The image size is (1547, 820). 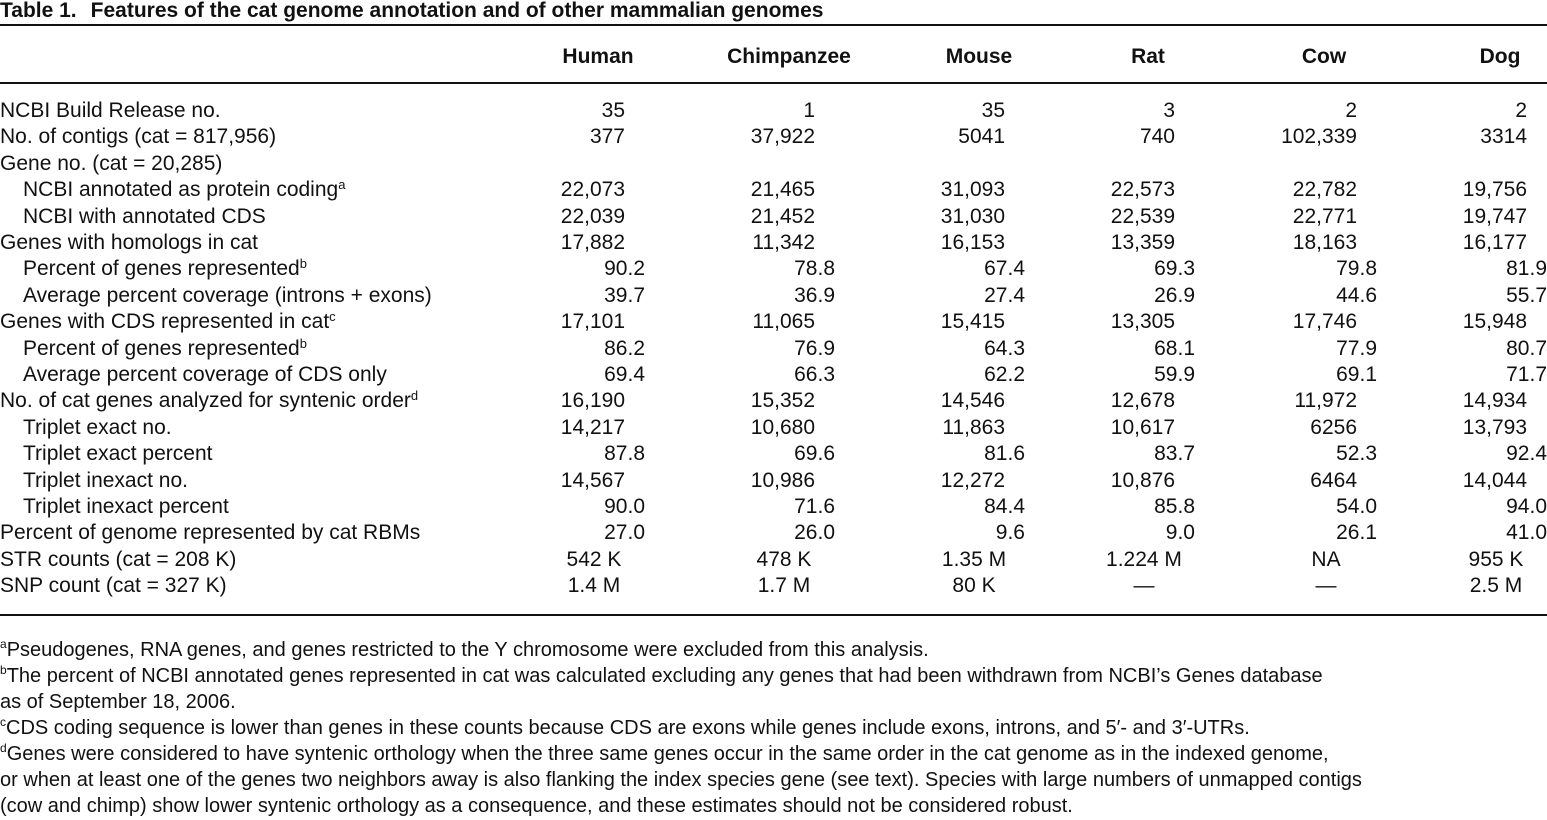 What do you see at coordinates (1526, 506) in the screenshot?
I see `table-cell: 94.0` at bounding box center [1526, 506].